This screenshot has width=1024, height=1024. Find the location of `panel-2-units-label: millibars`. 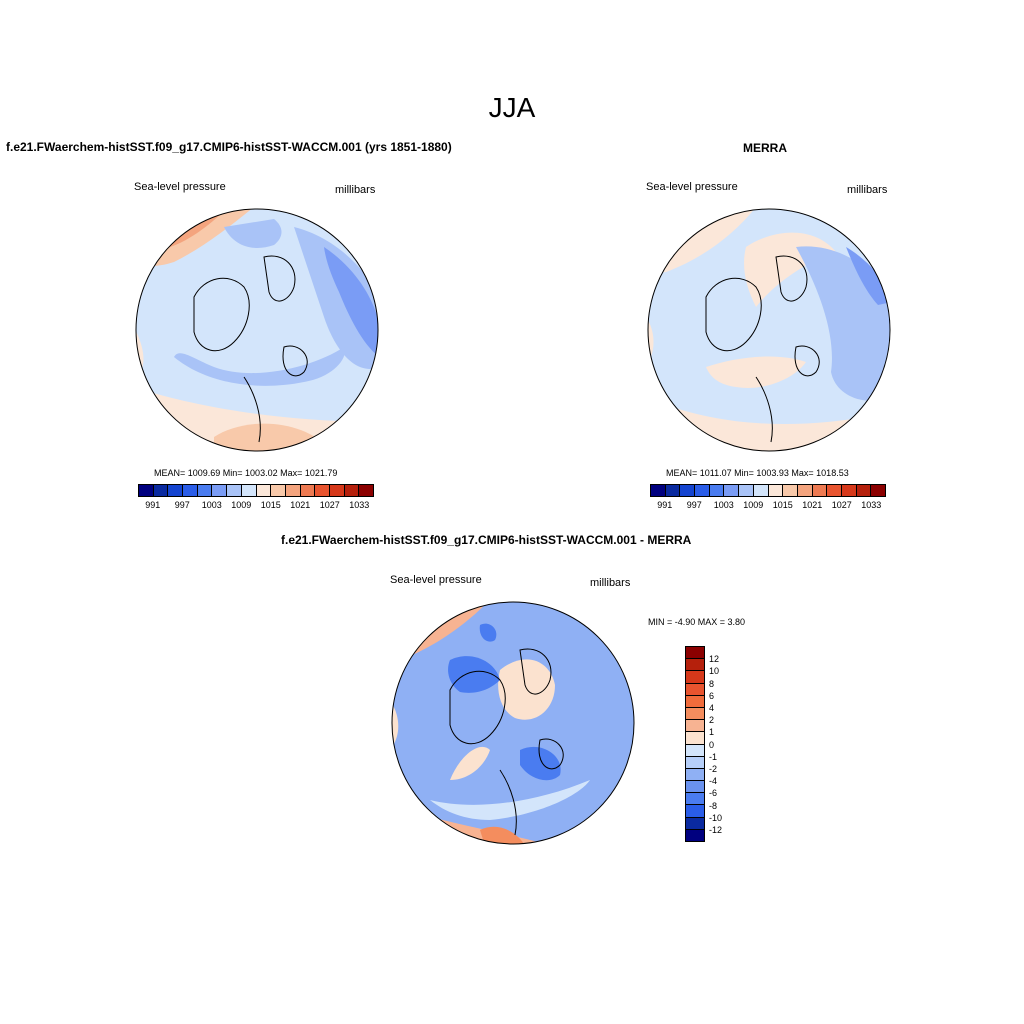

panel-2-units-label: millibars is located at coordinates (867, 190).